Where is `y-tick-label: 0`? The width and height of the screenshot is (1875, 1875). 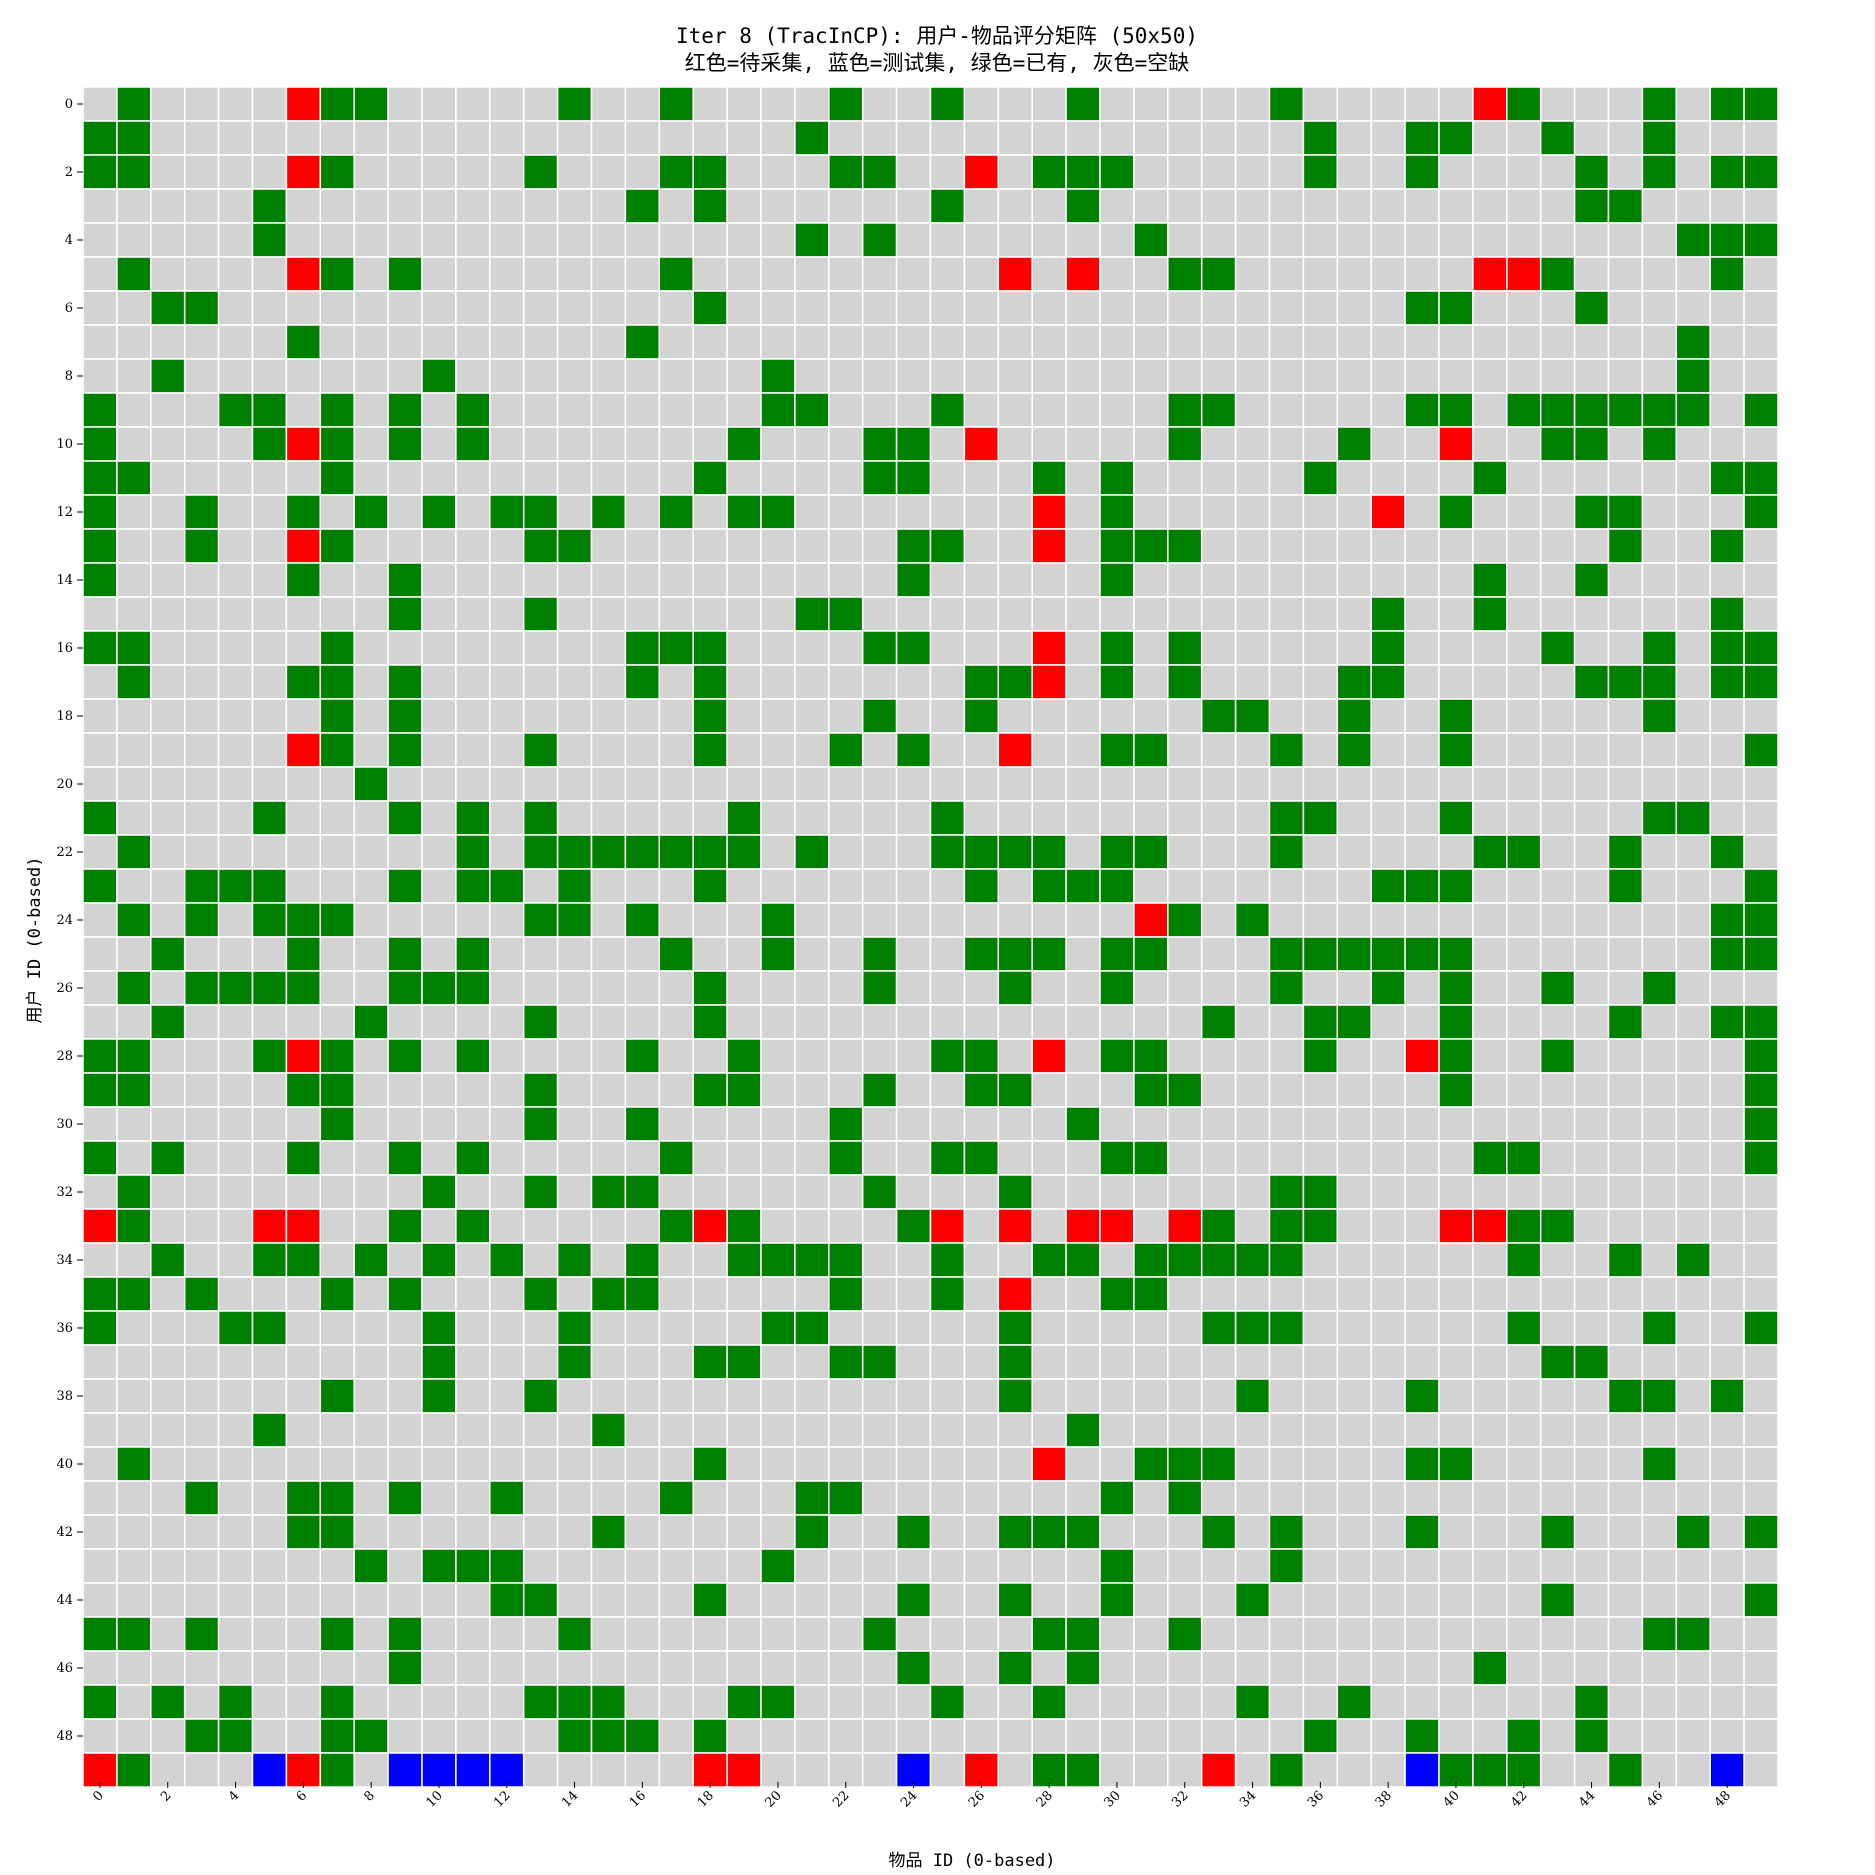
y-tick-label: 0 is located at coordinates (69, 104).